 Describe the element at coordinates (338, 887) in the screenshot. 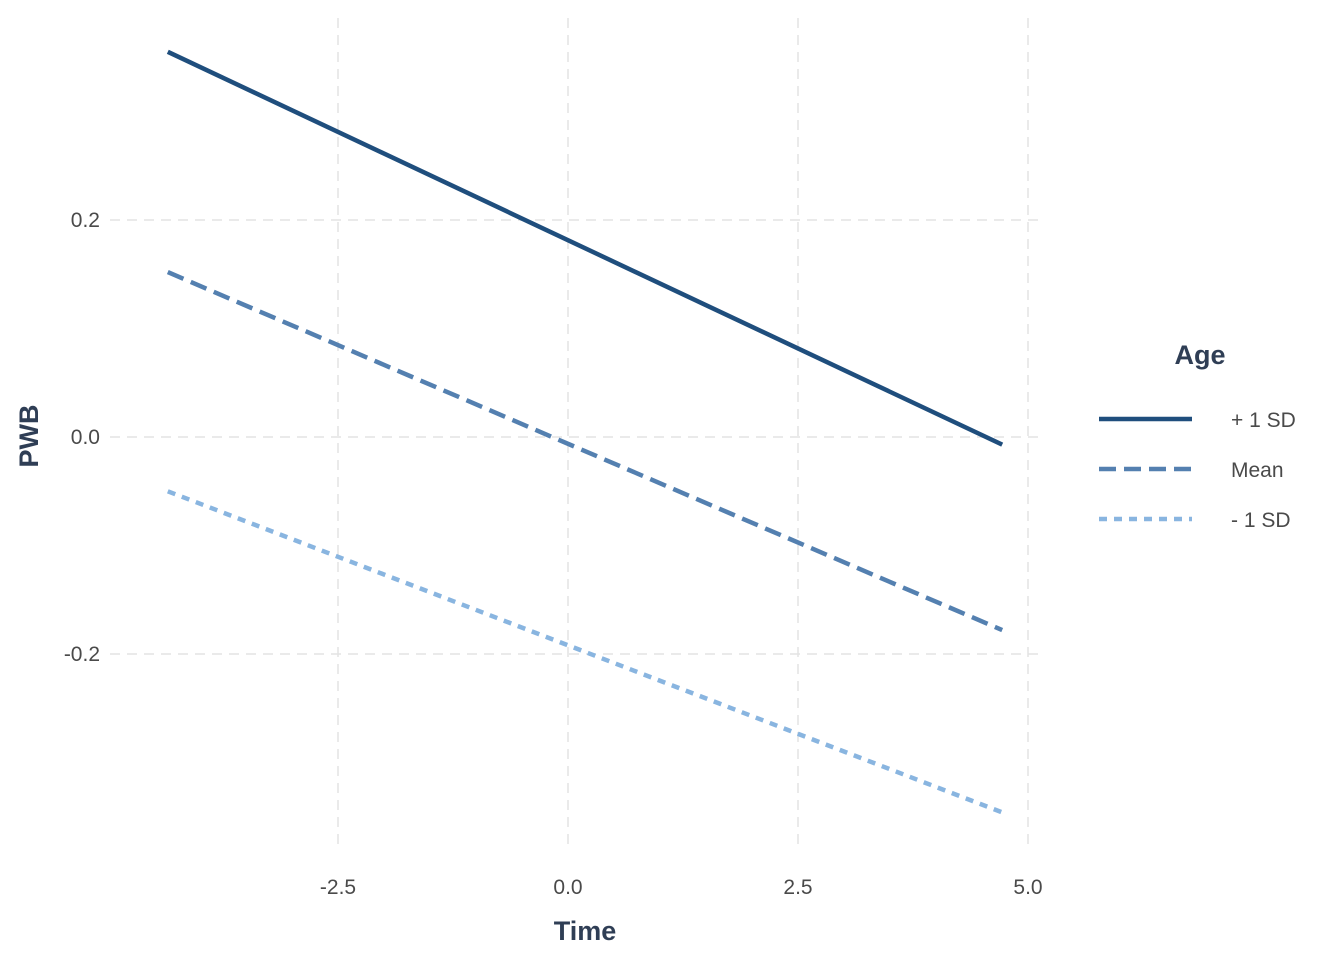

I see `x-tick-label: -2.5` at that location.